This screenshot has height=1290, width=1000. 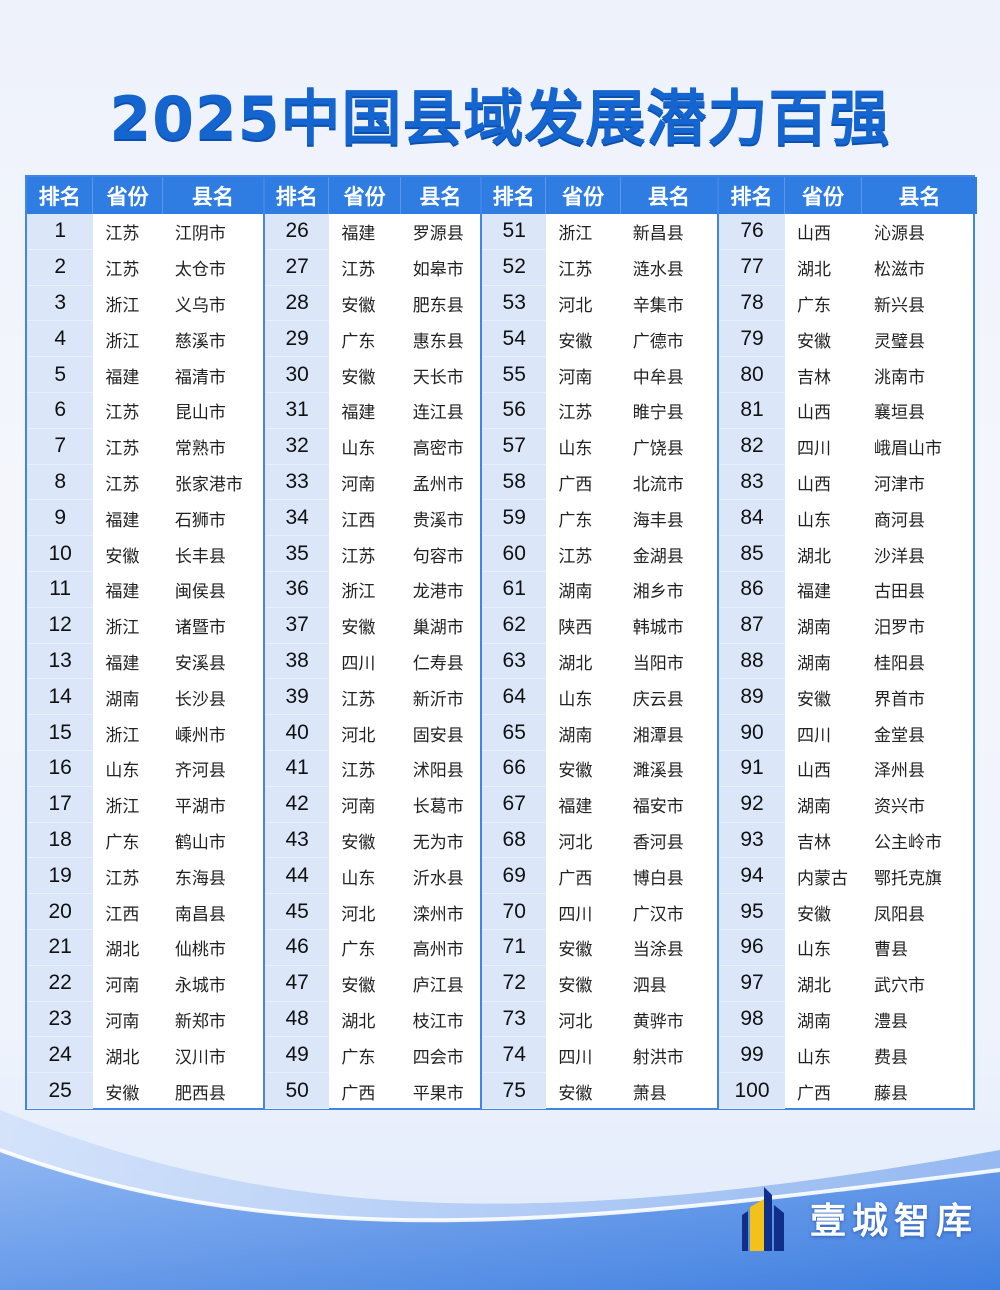 I want to click on county-cell: 商河县, so click(x=899, y=520).